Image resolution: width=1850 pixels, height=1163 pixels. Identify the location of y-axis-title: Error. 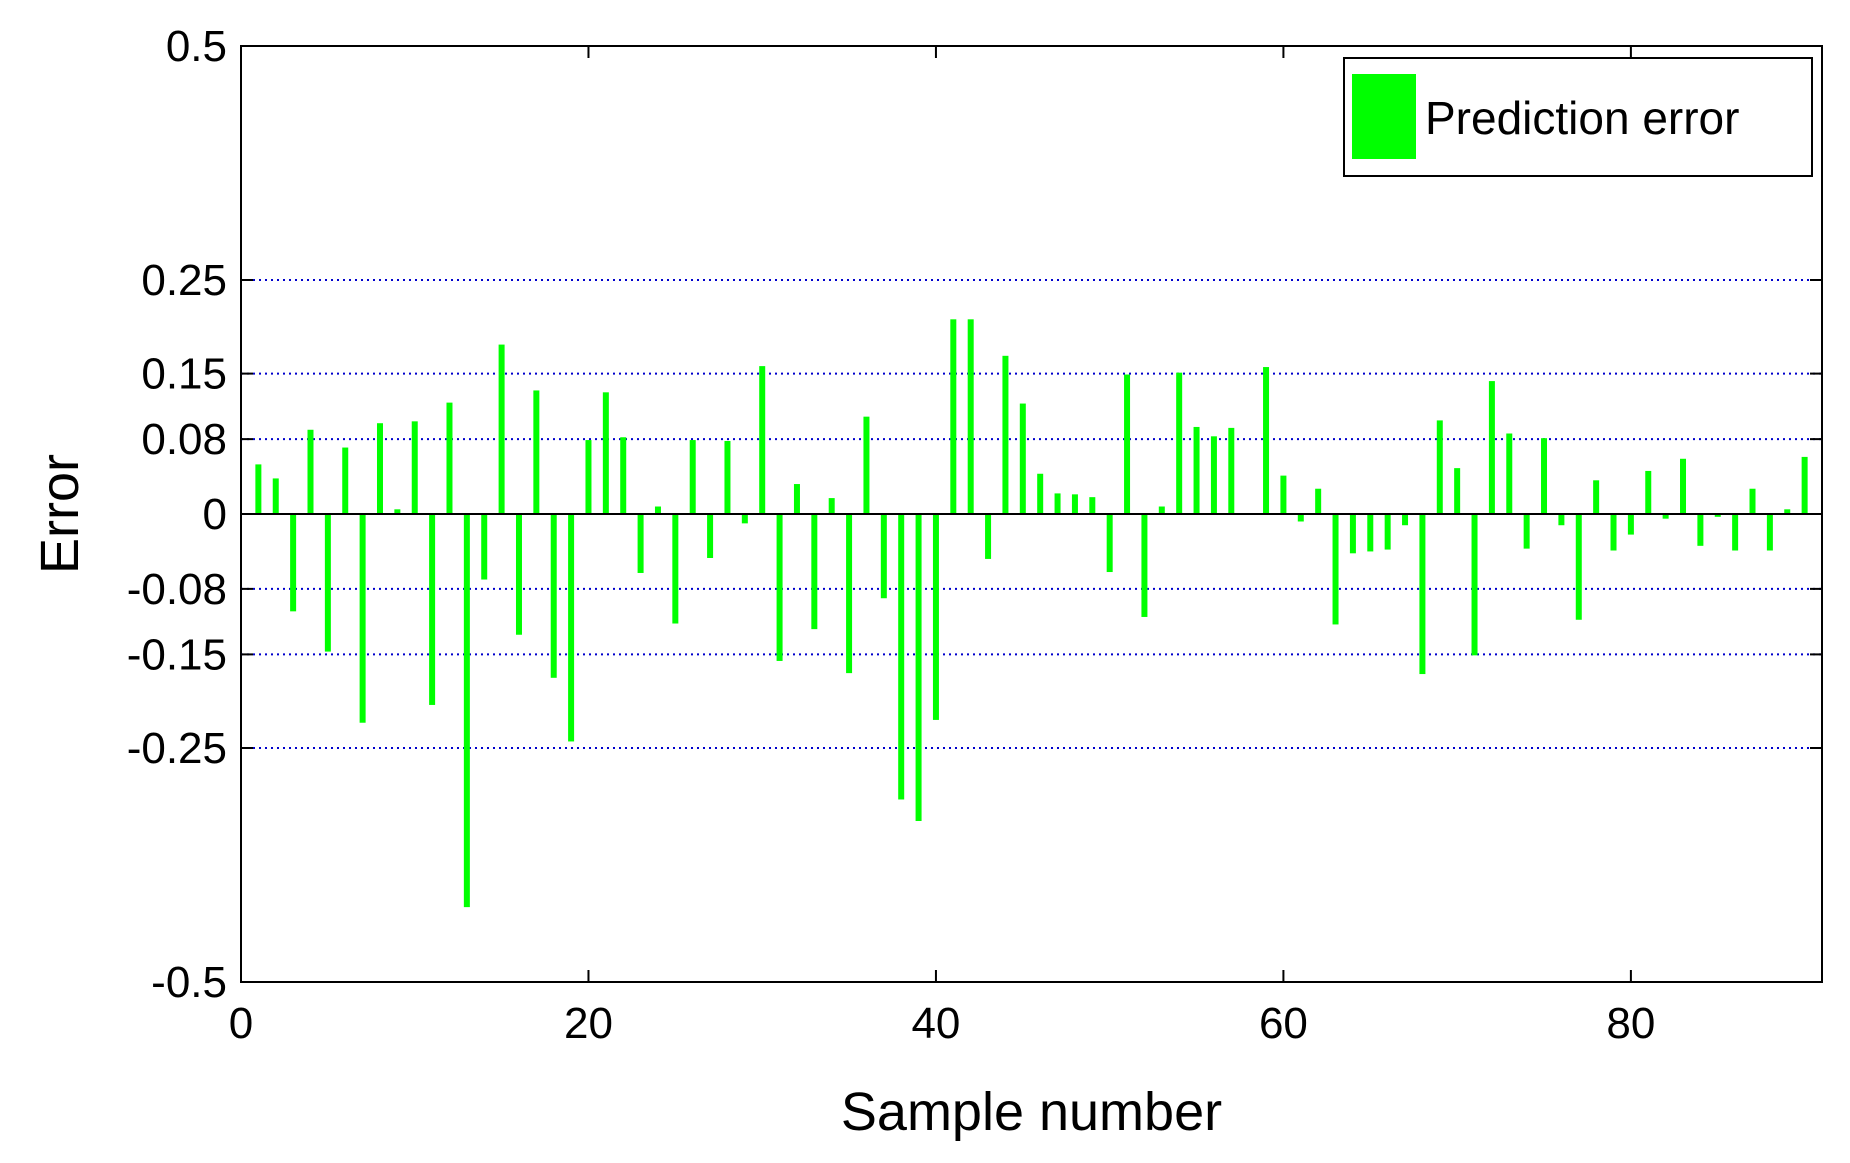
(60, 514).